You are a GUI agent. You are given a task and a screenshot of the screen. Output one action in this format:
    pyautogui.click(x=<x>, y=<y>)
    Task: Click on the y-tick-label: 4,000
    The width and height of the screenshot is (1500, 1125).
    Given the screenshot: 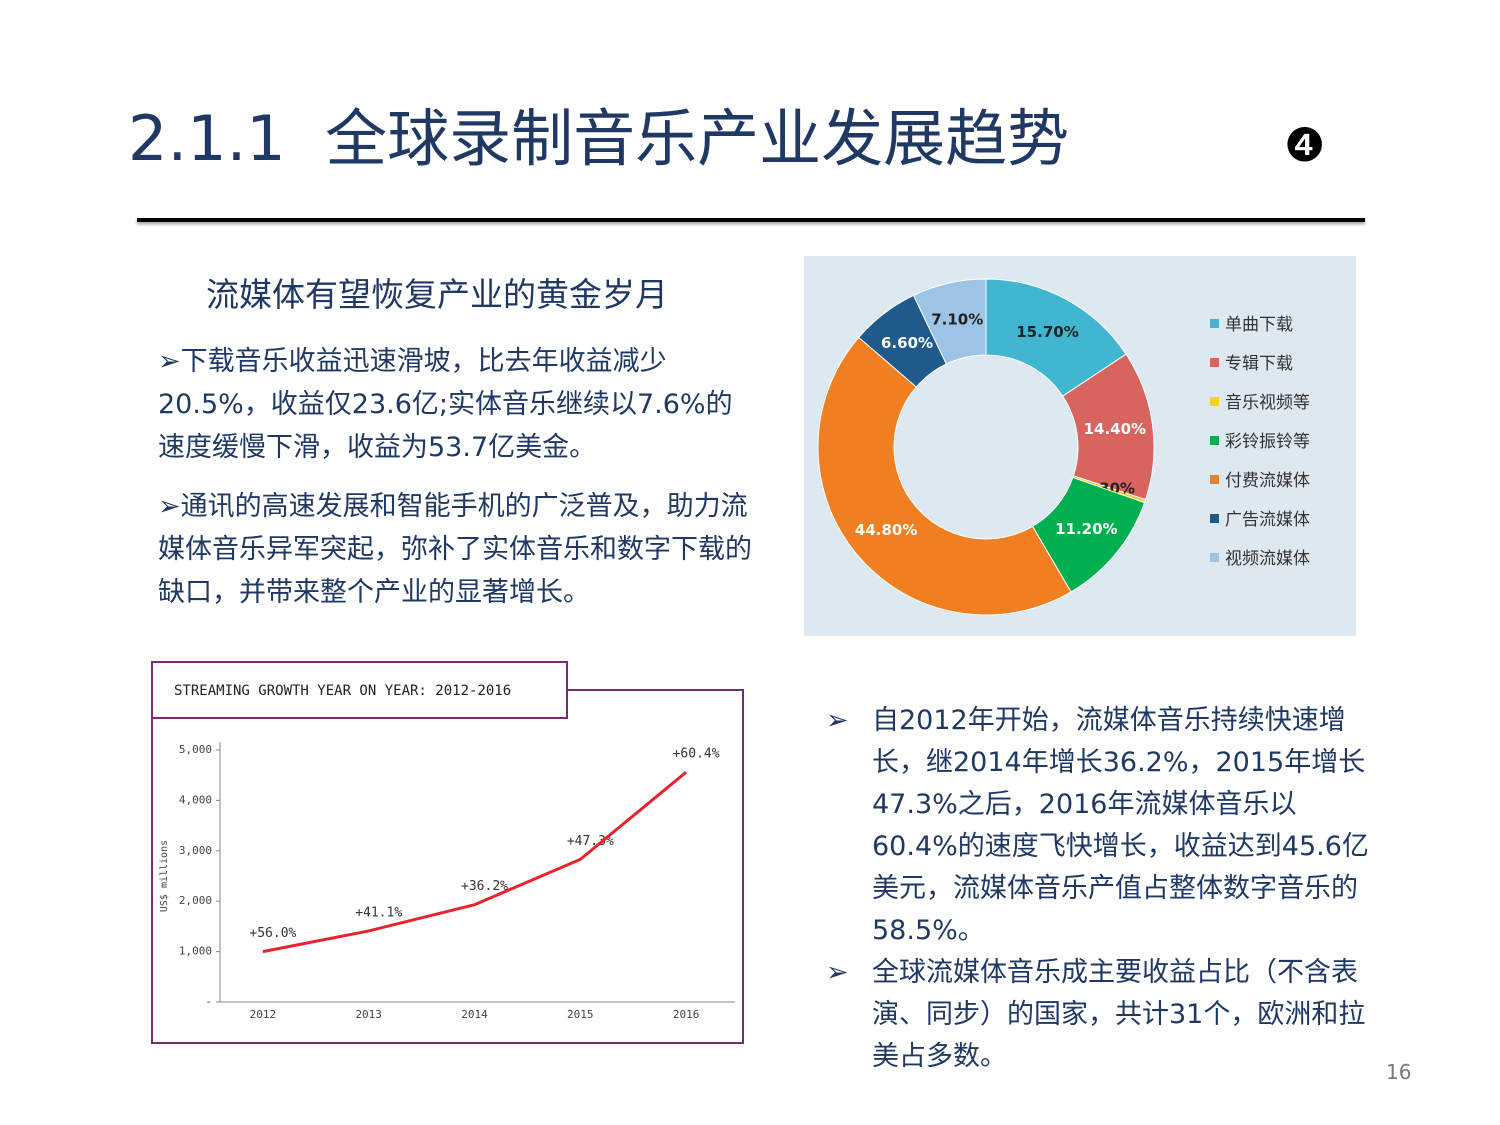 What is the action you would take?
    pyautogui.click(x=195, y=799)
    